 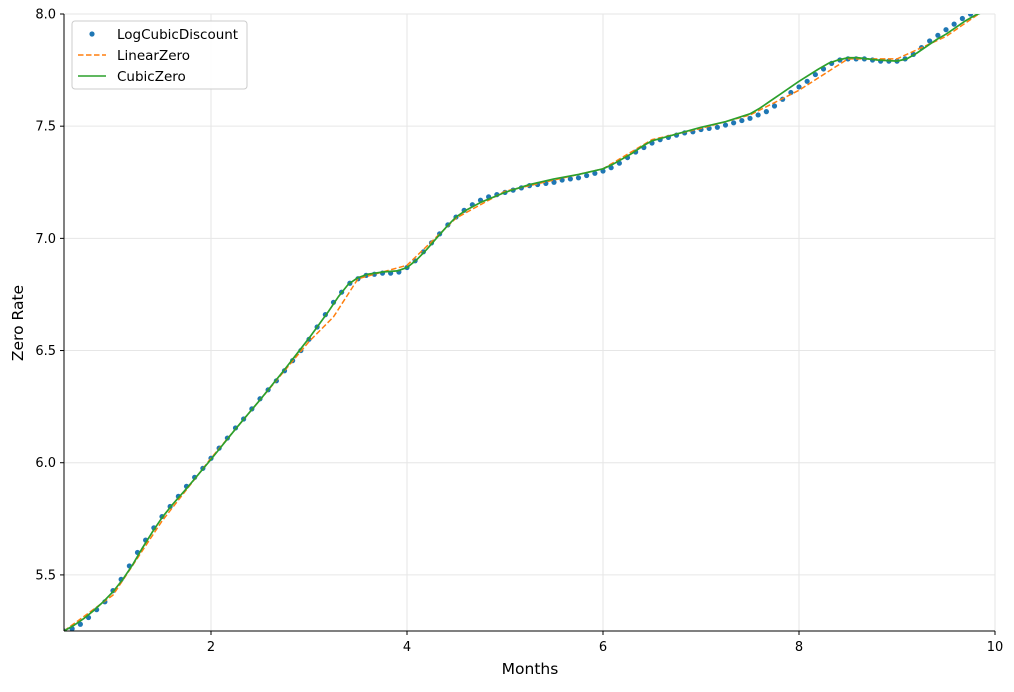 I want to click on x-axis-title: Months, so click(x=530, y=669).